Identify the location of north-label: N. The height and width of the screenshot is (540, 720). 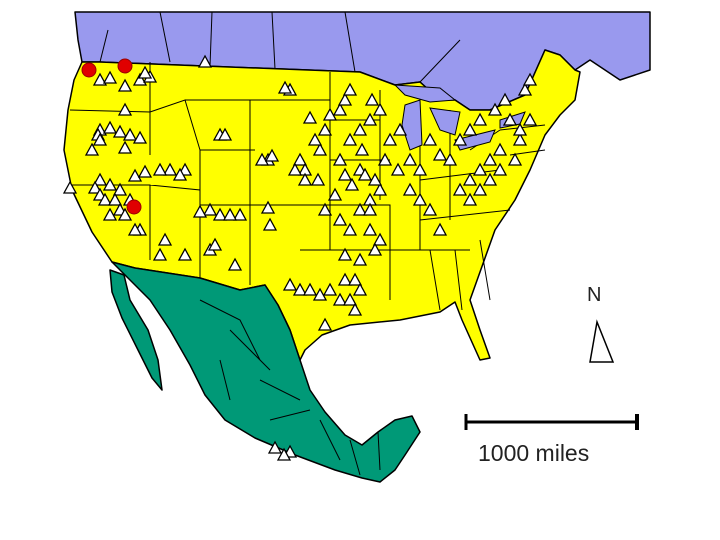
(594, 295).